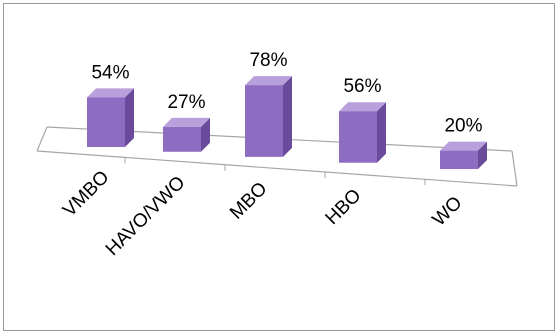 The height and width of the screenshot is (336, 560). I want to click on data-label: 20%, so click(463, 126).